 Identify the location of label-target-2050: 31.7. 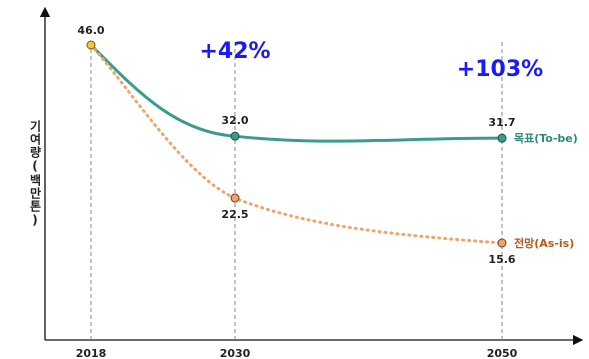
(501, 122).